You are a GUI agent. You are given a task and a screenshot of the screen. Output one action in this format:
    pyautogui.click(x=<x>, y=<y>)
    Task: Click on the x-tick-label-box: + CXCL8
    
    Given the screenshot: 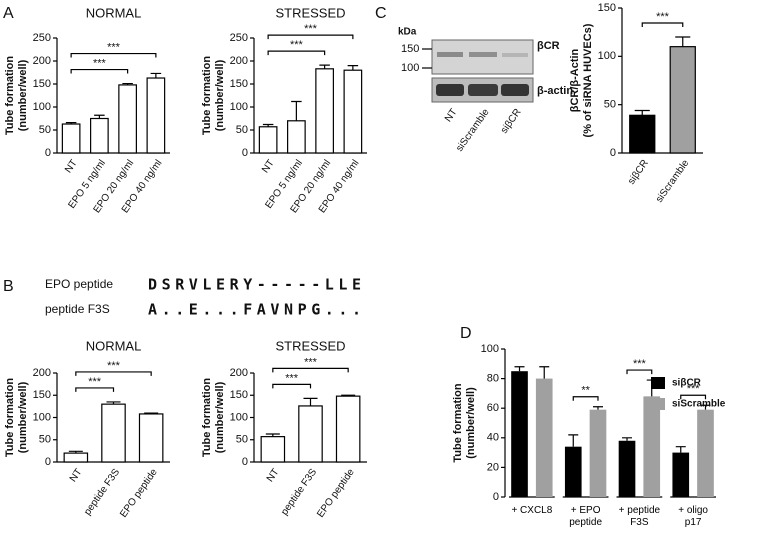 What is the action you would take?
    pyautogui.click(x=532, y=510)
    